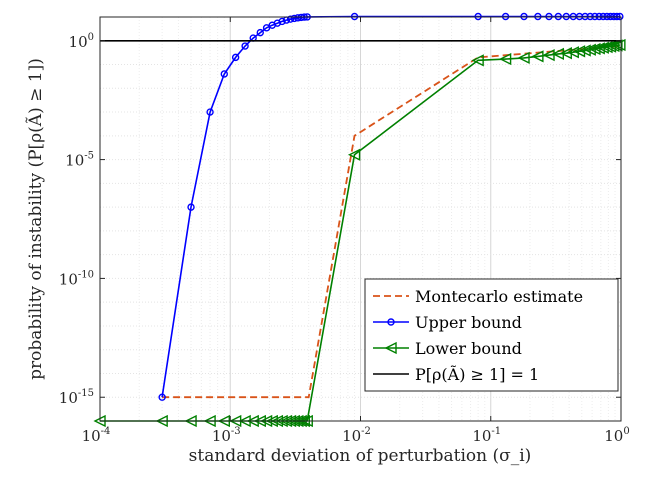 The image size is (664, 483). What do you see at coordinates (616, 435) in the screenshot?
I see `x-tick-label: 10⁰` at bounding box center [616, 435].